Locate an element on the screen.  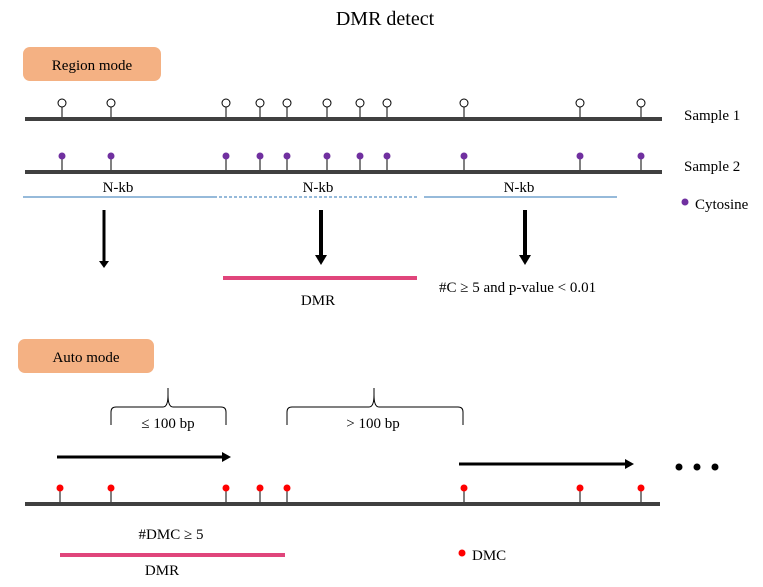
sample2-cytosines is located at coordinates (351, 161).